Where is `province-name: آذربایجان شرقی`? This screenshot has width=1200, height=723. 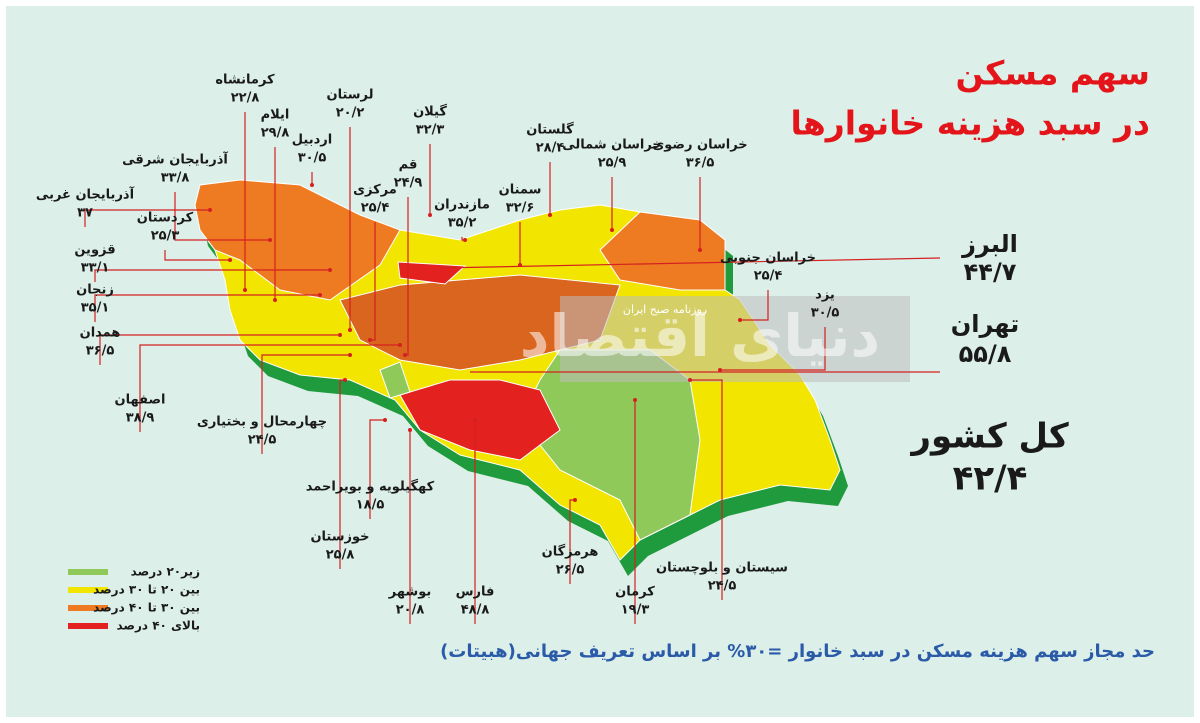
province-name: آذربایجان شرقی is located at coordinates (175, 159).